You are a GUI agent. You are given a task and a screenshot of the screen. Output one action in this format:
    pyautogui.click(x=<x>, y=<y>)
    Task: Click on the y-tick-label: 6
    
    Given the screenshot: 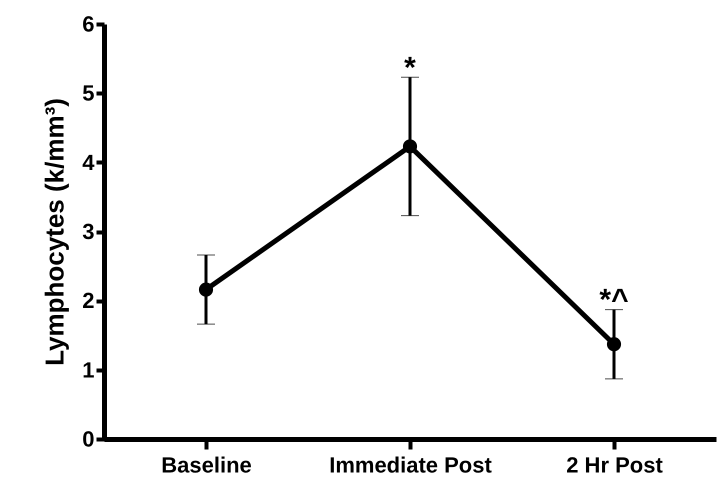 What is the action you would take?
    pyautogui.click(x=88, y=24)
    